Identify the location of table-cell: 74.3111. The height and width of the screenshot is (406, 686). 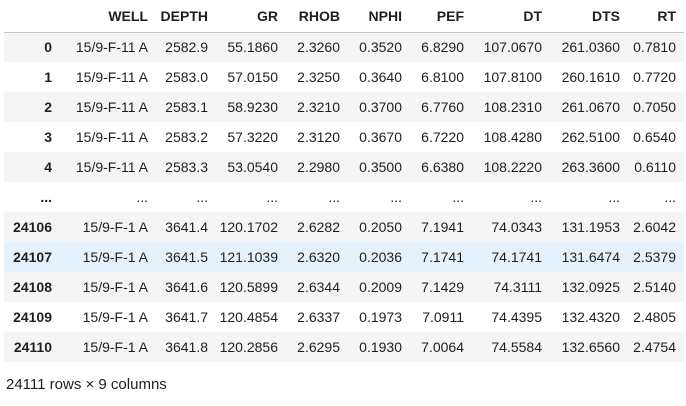
(517, 287).